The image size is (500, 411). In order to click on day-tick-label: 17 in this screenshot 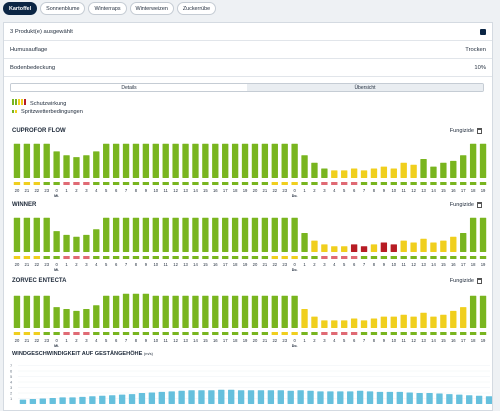, I will do `click(463, 340)`.